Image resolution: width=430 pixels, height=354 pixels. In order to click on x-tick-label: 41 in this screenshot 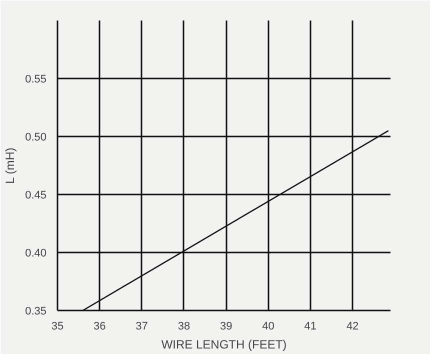, I will do `click(310, 326)`.